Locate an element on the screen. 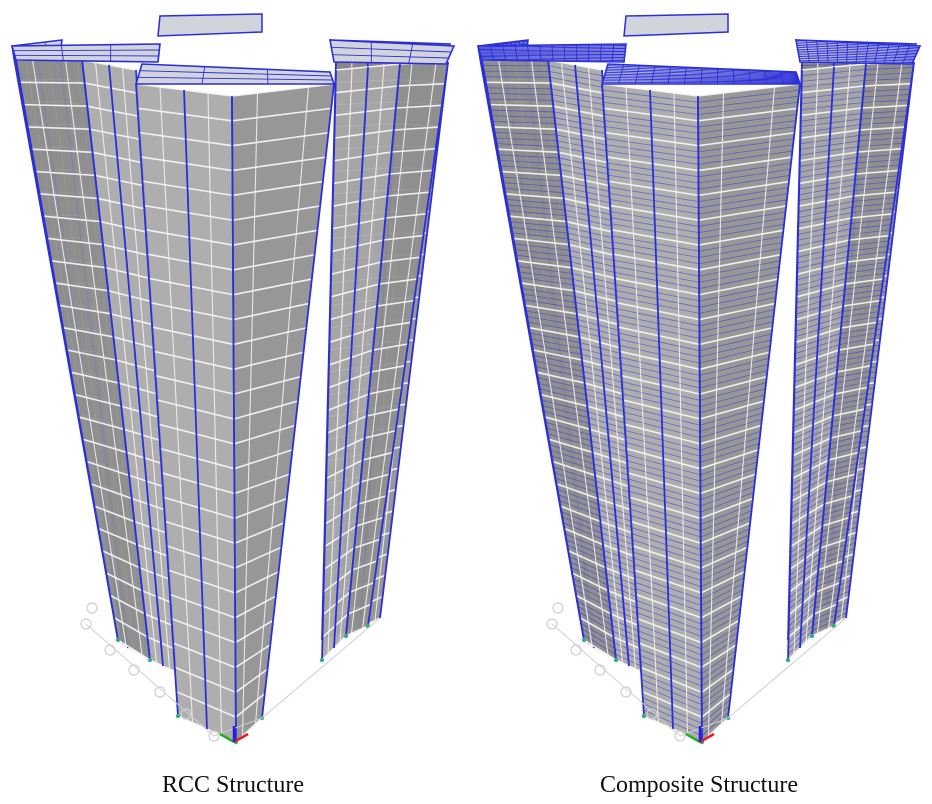  base-node is located at coordinates (118, 640).